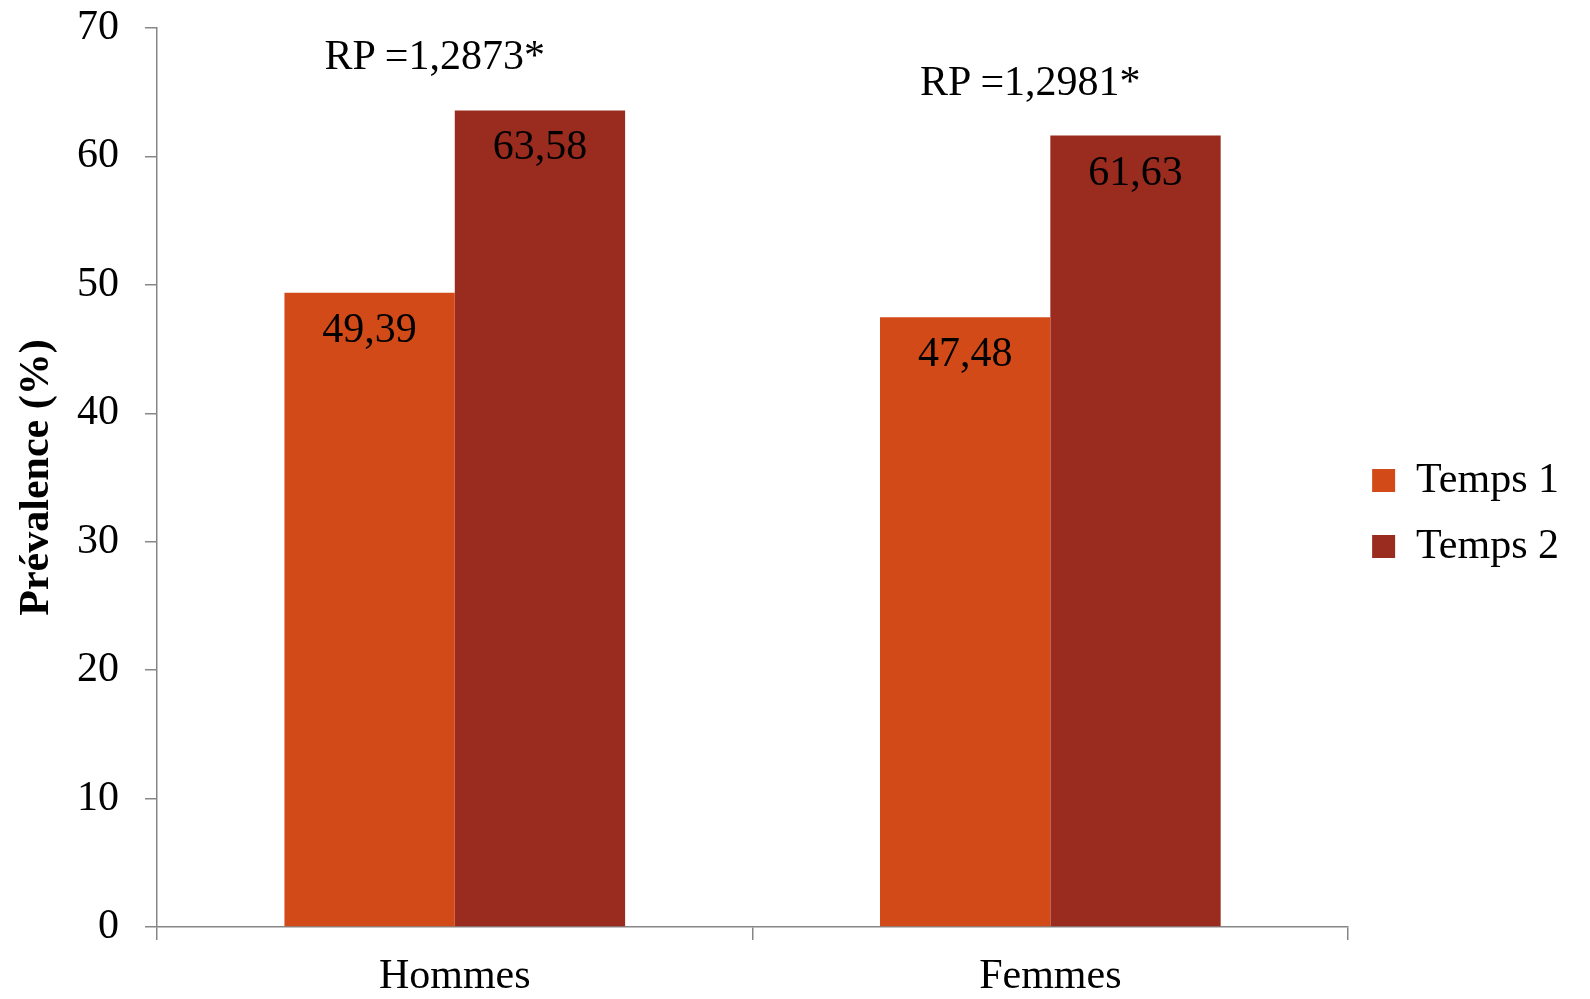 This screenshot has width=1590, height=999. What do you see at coordinates (1488, 543) in the screenshot?
I see `legend-label: Temps 2` at bounding box center [1488, 543].